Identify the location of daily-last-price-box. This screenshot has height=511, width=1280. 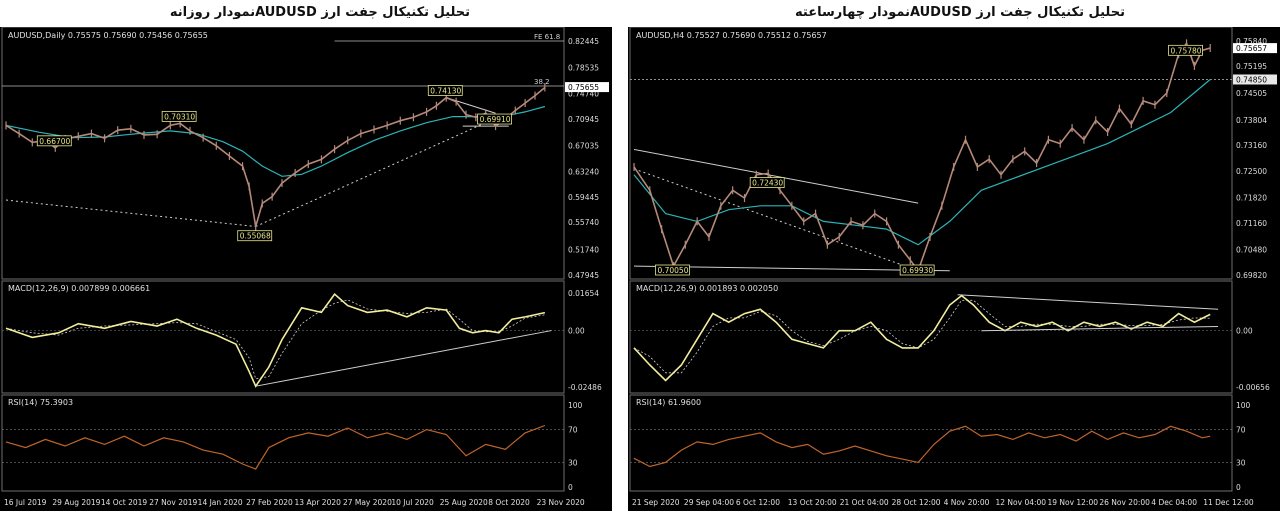
(587, 87).